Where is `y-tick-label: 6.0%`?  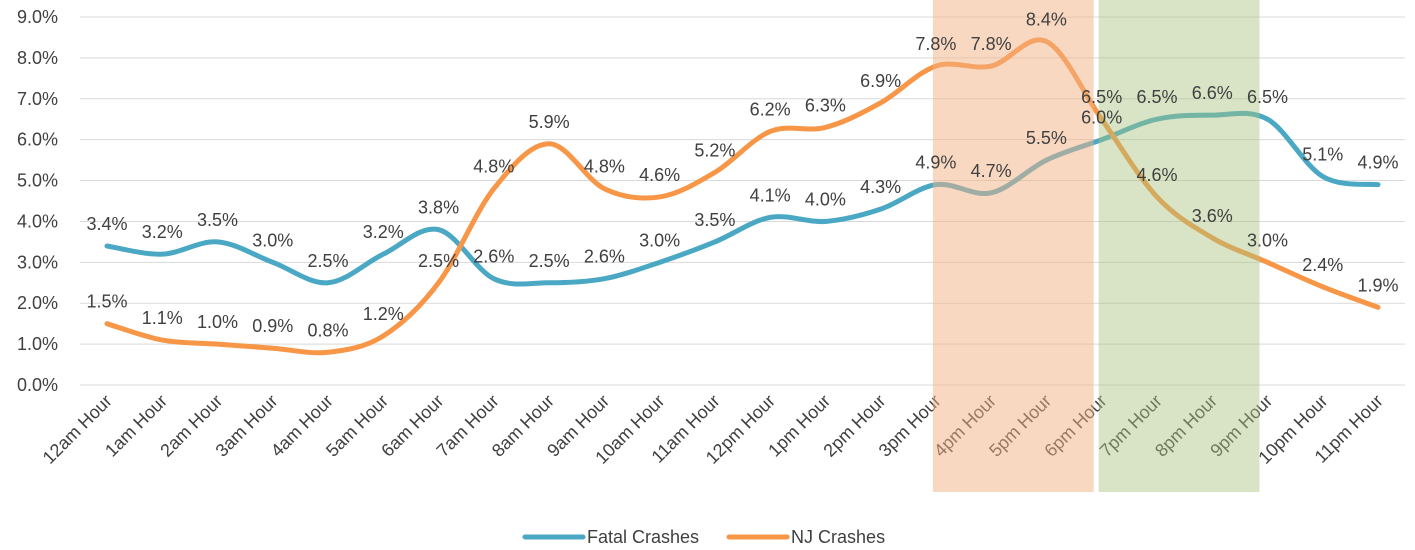
y-tick-label: 6.0% is located at coordinates (37, 140).